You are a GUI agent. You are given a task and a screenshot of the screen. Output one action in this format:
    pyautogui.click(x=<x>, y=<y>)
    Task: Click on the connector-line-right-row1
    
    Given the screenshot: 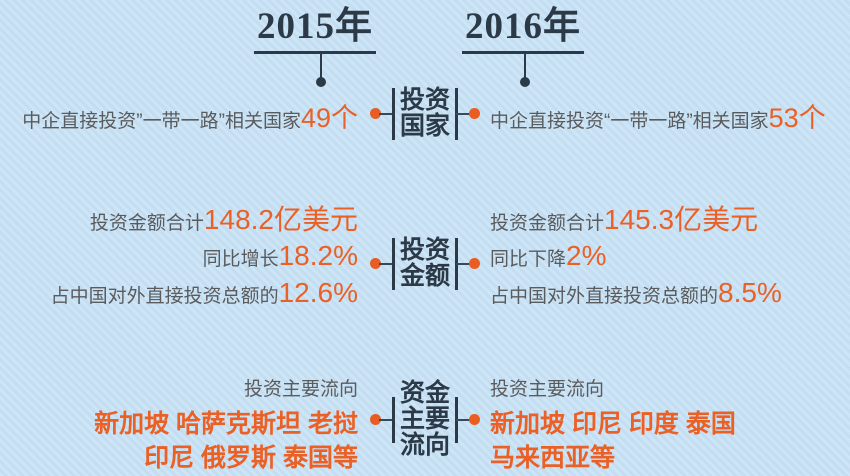 What is the action you would take?
    pyautogui.click(x=464, y=114)
    